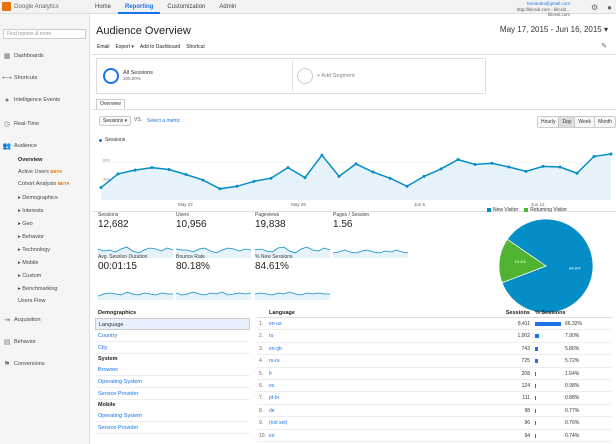  What do you see at coordinates (31, 211) in the screenshot?
I see `sidebar-interests: ▸ Interests` at bounding box center [31, 211].